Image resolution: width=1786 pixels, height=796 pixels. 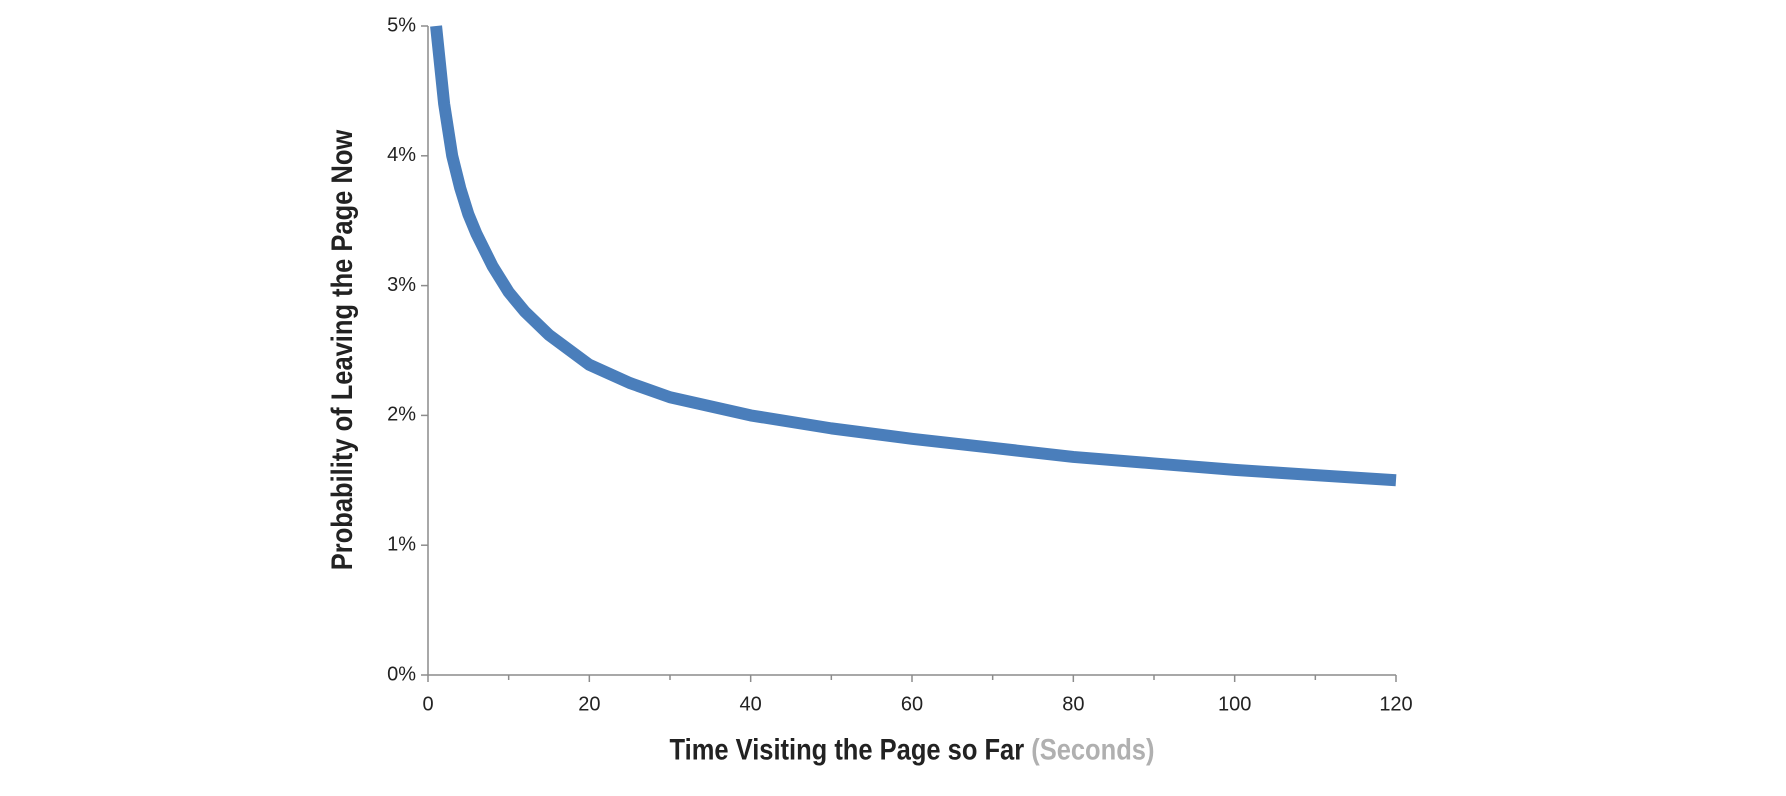 I want to click on x-tick-label: 20, so click(x=589, y=704).